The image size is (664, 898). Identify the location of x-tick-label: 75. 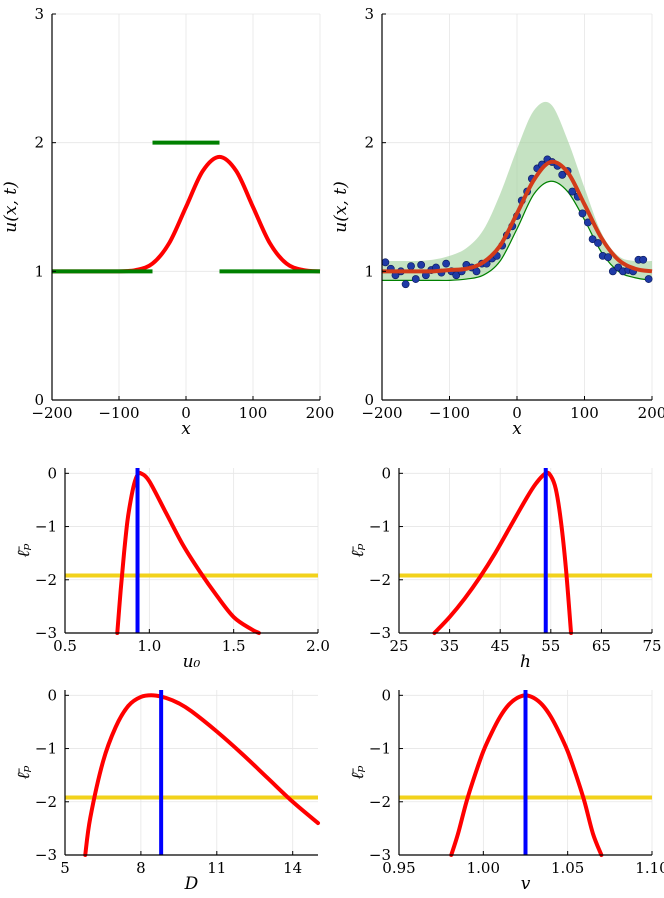
(651, 646).